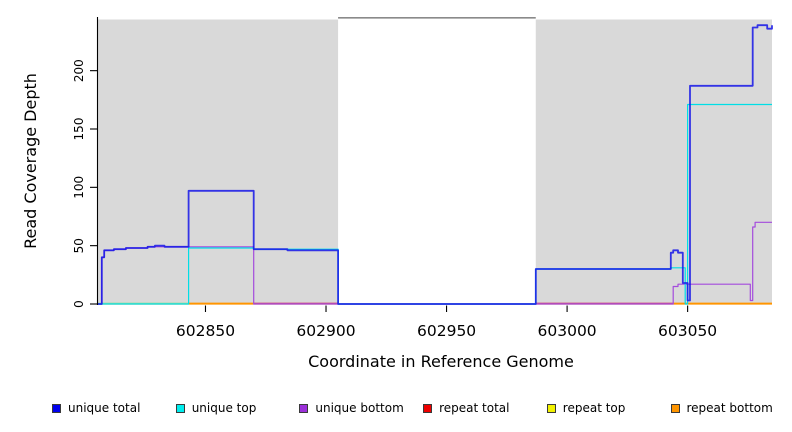 The width and height of the screenshot is (792, 432). Describe the element at coordinates (325, 331) in the screenshot. I see `x-tick-label: 602900` at that location.